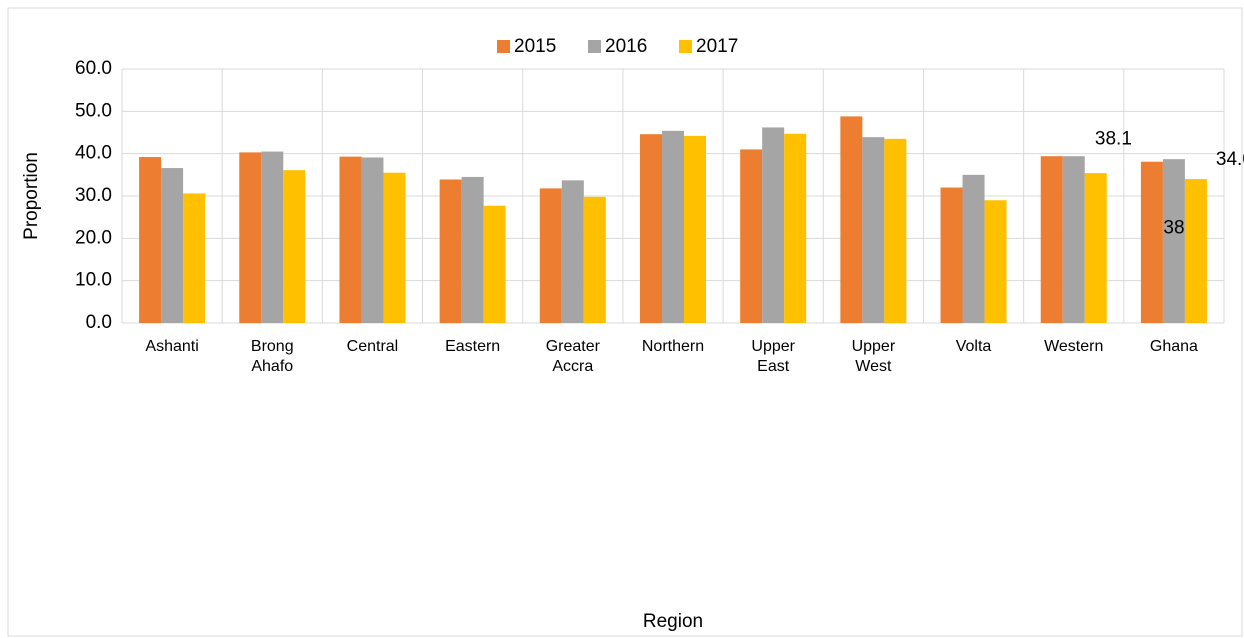 The height and width of the screenshot is (638, 1244). I want to click on x-tick-label: Greater Accra, so click(573, 356).